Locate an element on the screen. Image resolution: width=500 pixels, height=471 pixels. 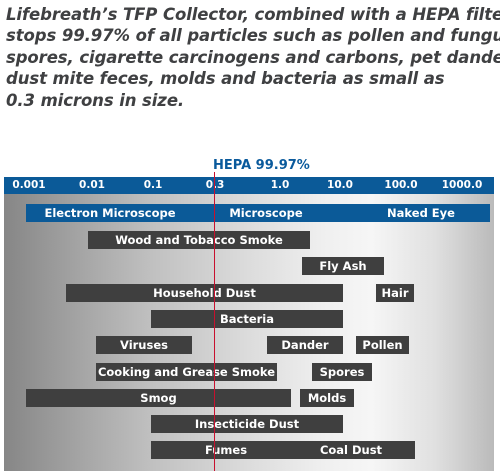
label-coal-dust: Coal Dust is located at coordinates (351, 450).